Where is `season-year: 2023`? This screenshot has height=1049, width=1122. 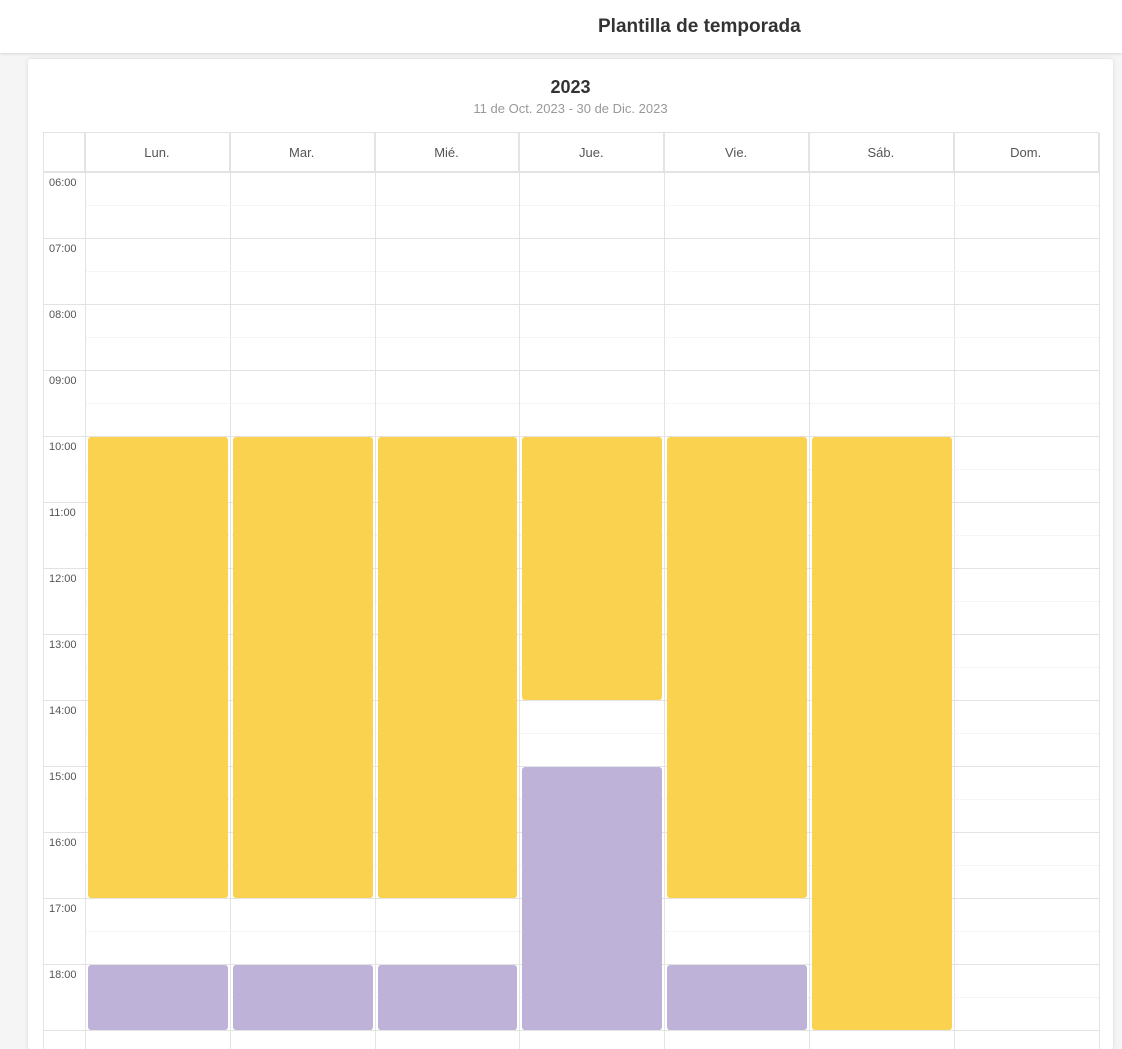 season-year: 2023 is located at coordinates (570, 87).